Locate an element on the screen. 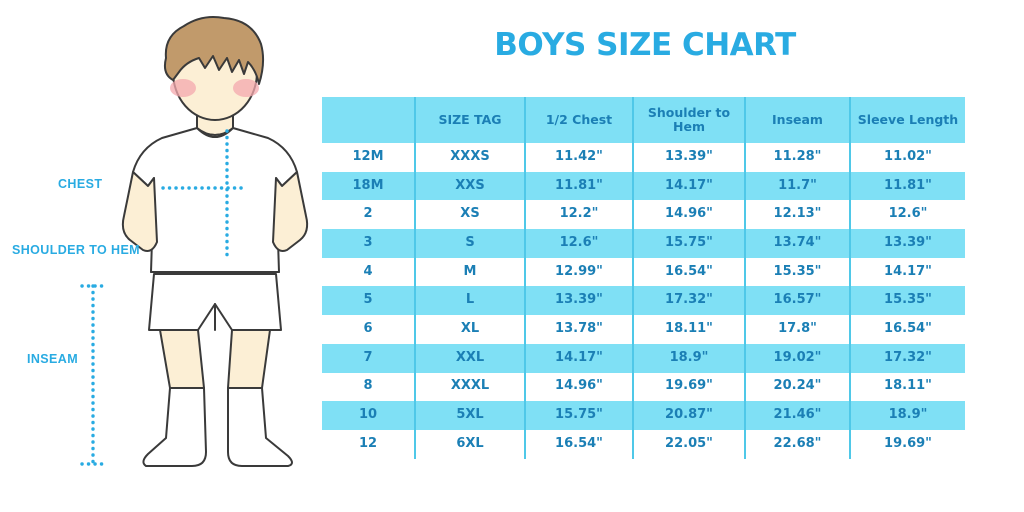  table-cell: XXL is located at coordinates (469, 358).